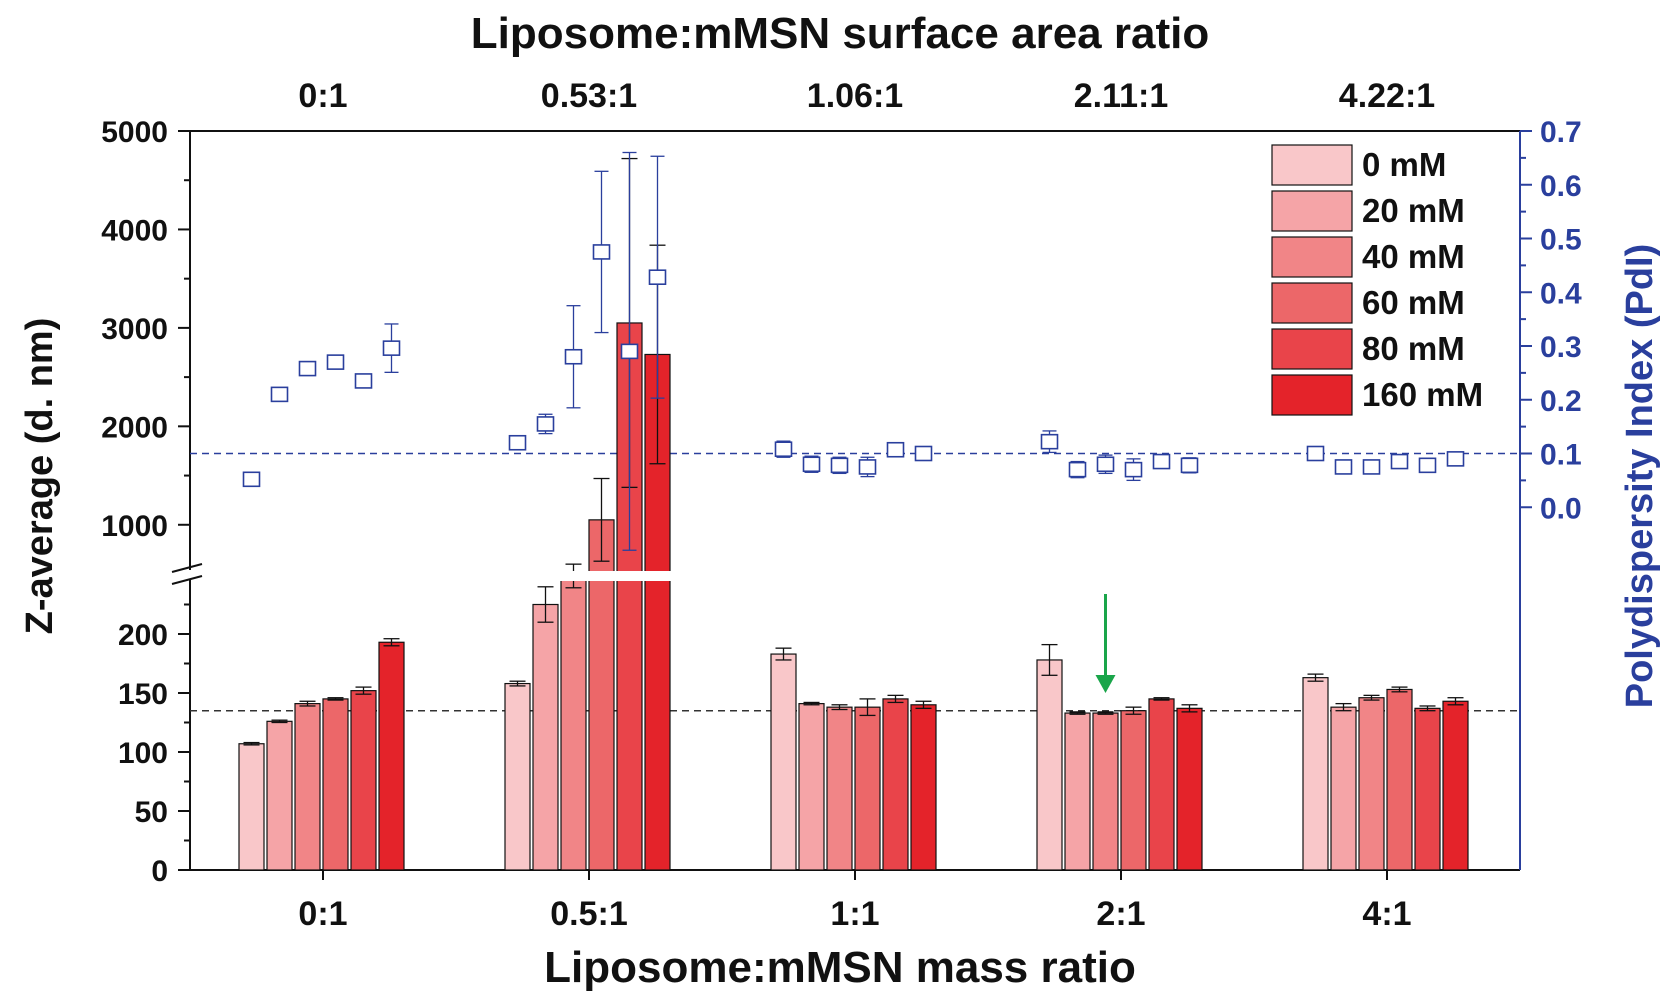  What do you see at coordinates (134, 427) in the screenshot?
I see `y-tick-label: 2000` at bounding box center [134, 427].